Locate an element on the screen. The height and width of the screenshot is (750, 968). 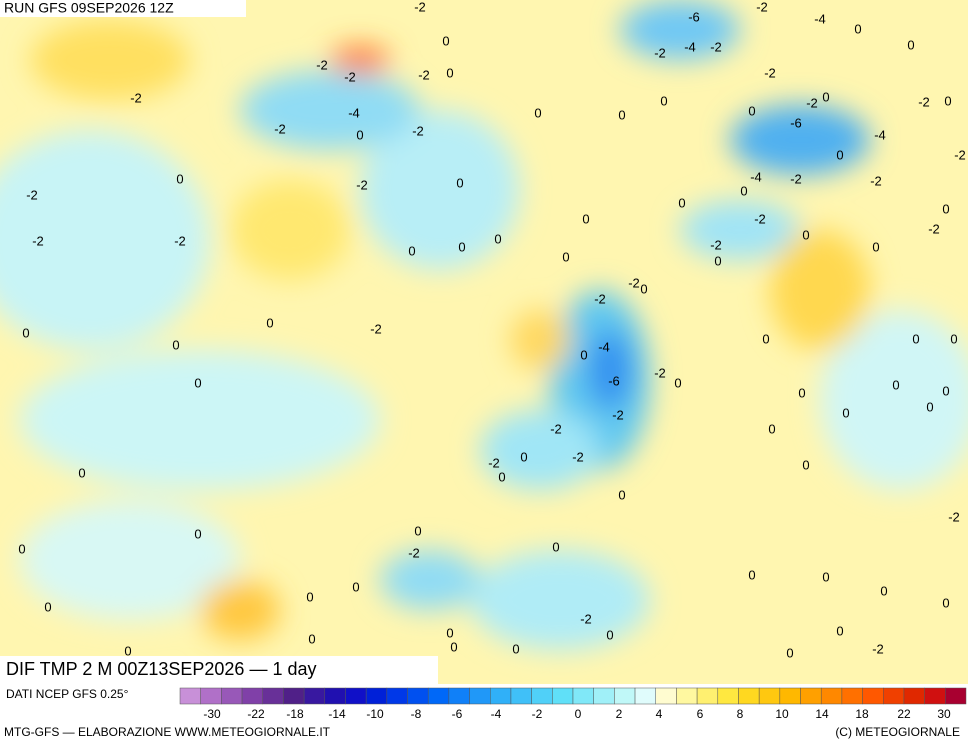
colorbar-tick-label: -6 is located at coordinates (457, 714).